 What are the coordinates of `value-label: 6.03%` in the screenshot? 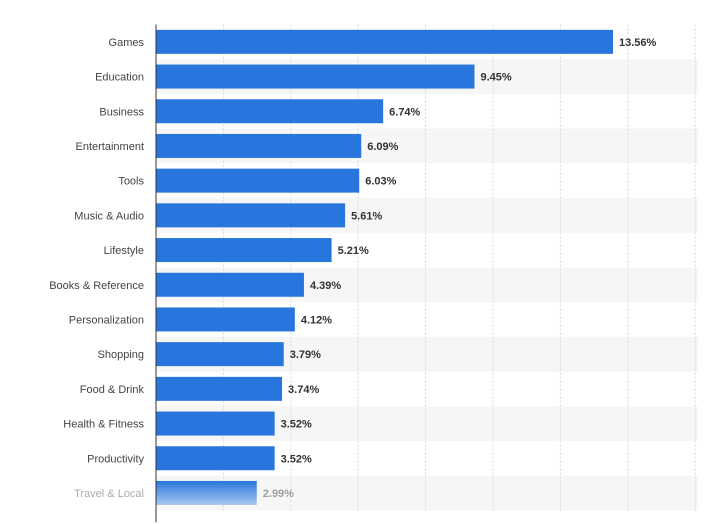 It's located at (380, 182).